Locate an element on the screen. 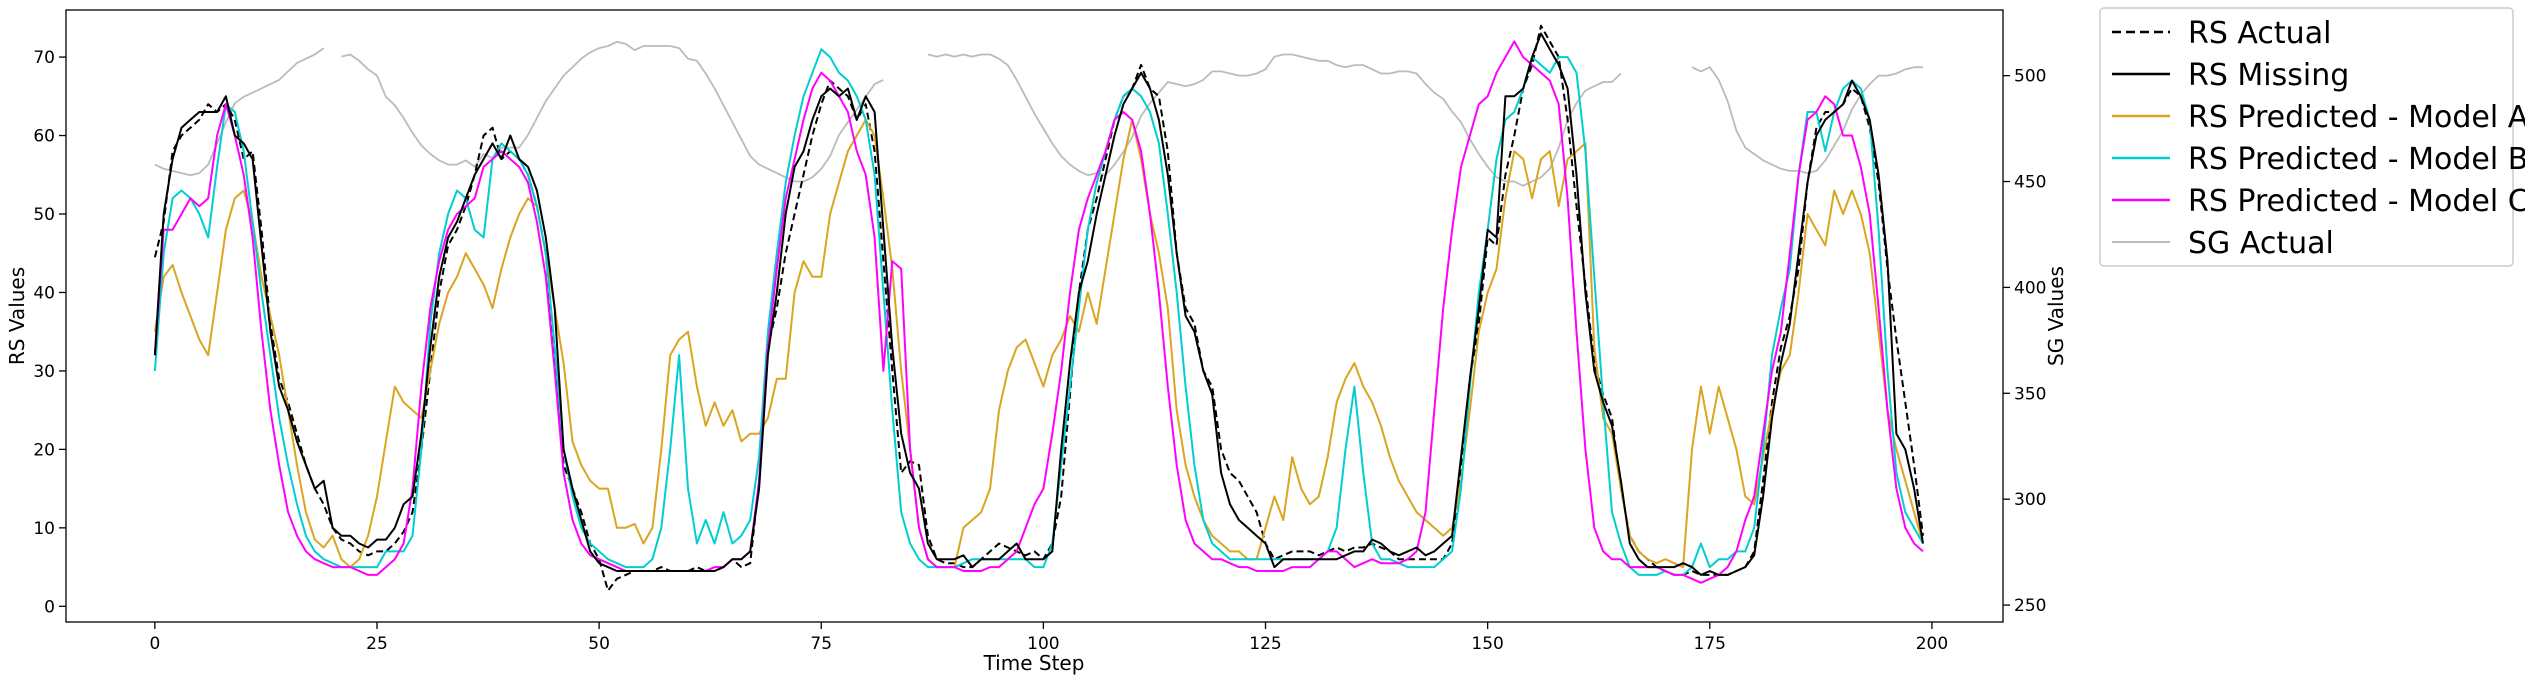 Image resolution: width=2525 pixels, height=685 pixels. x-tick-label: 75 is located at coordinates (821, 644).